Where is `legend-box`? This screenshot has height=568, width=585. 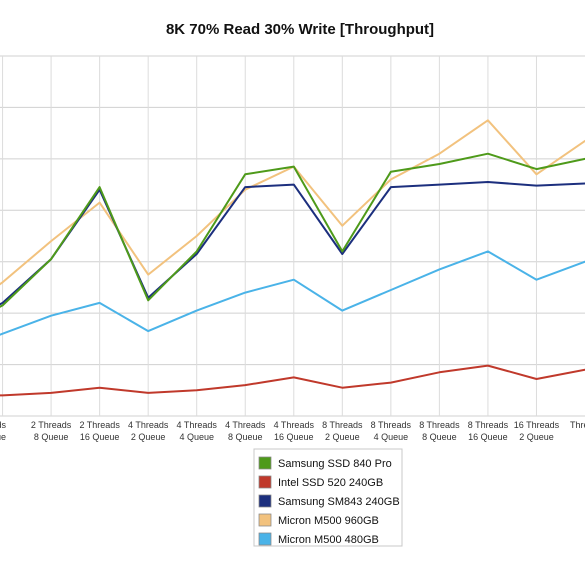 legend-box is located at coordinates (328, 497).